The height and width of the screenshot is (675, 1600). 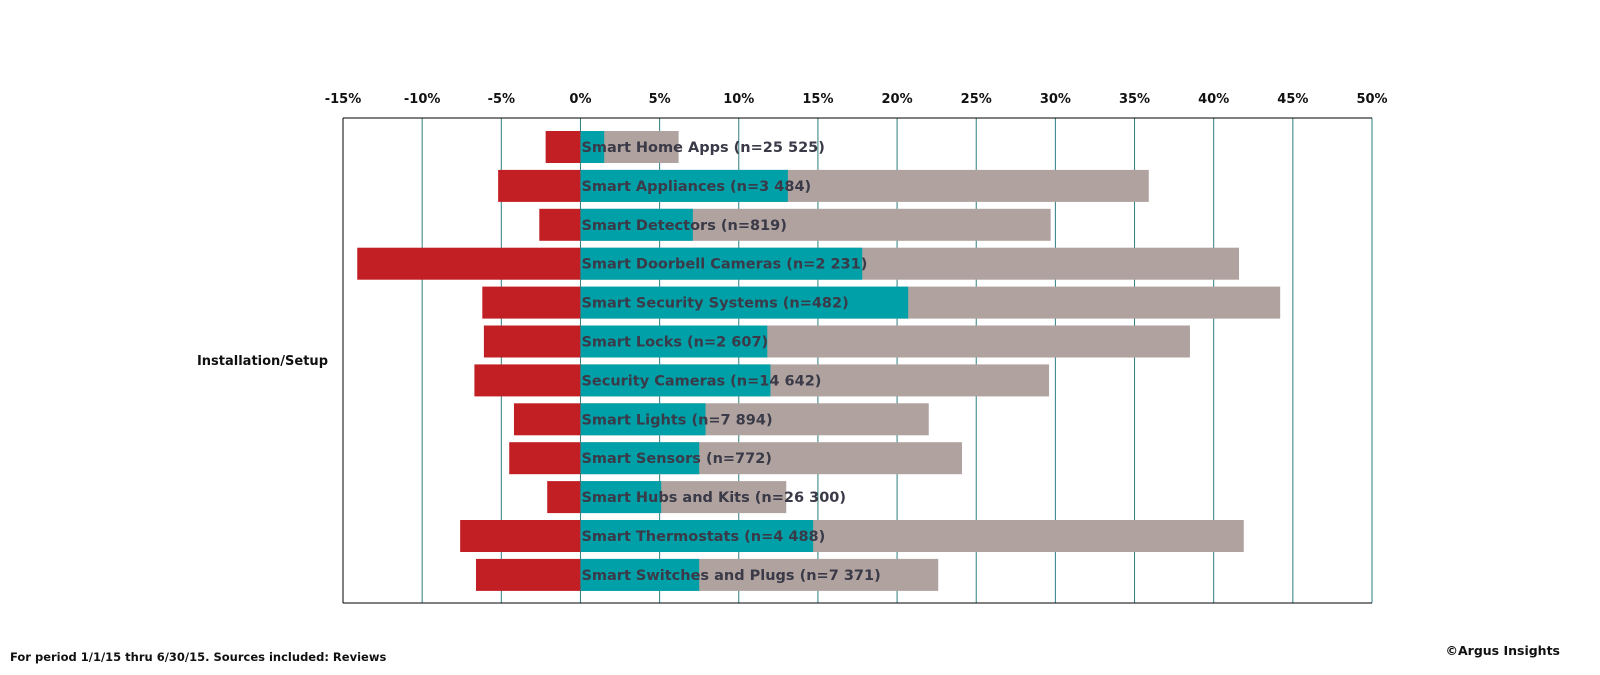 What do you see at coordinates (343, 99) in the screenshot?
I see `x-tick-label: -15%` at bounding box center [343, 99].